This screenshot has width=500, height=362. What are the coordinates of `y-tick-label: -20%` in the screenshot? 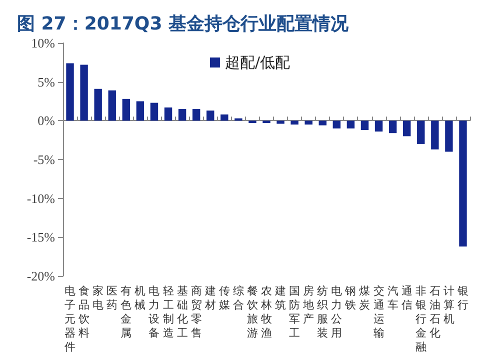 It's located at (41, 276).